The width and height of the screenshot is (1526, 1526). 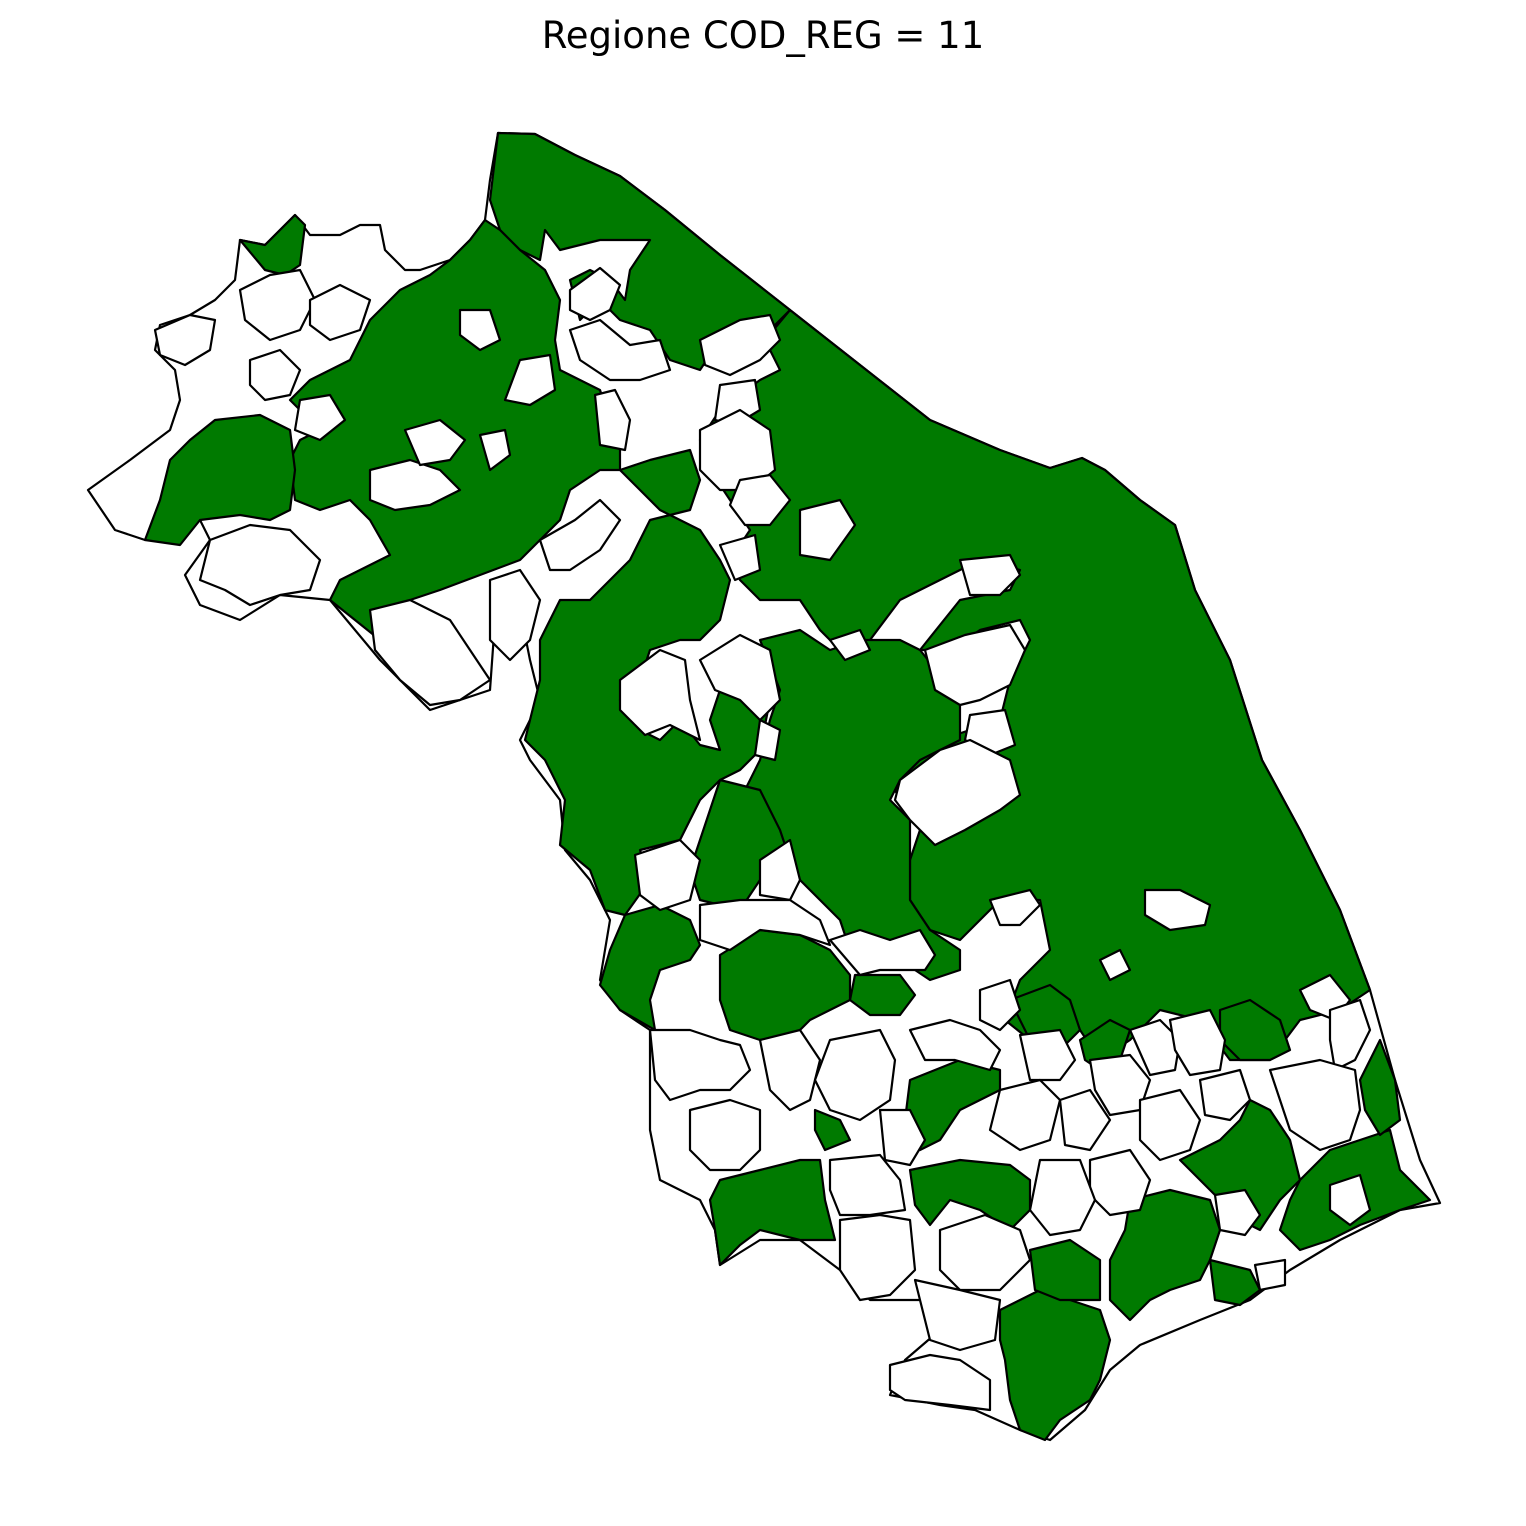 I want to click on map-title: Regione COD_REG = 11, so click(x=763, y=35).